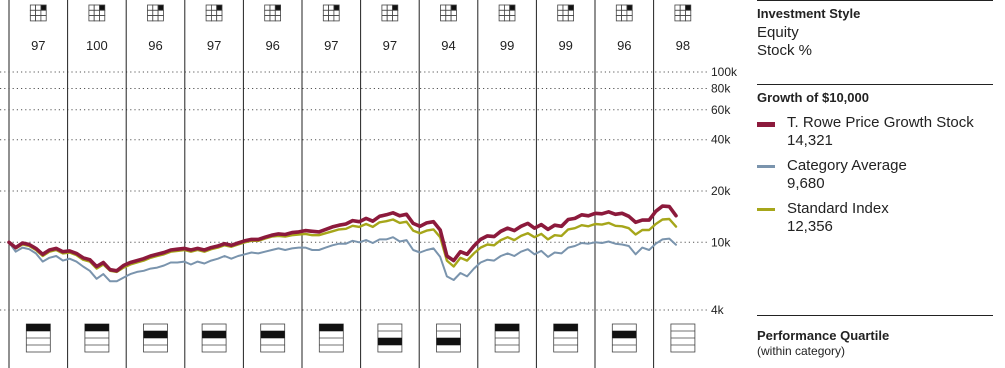 The width and height of the screenshot is (1005, 368). What do you see at coordinates (778, 32) in the screenshot?
I see `investment-style-equity: Equity` at bounding box center [778, 32].